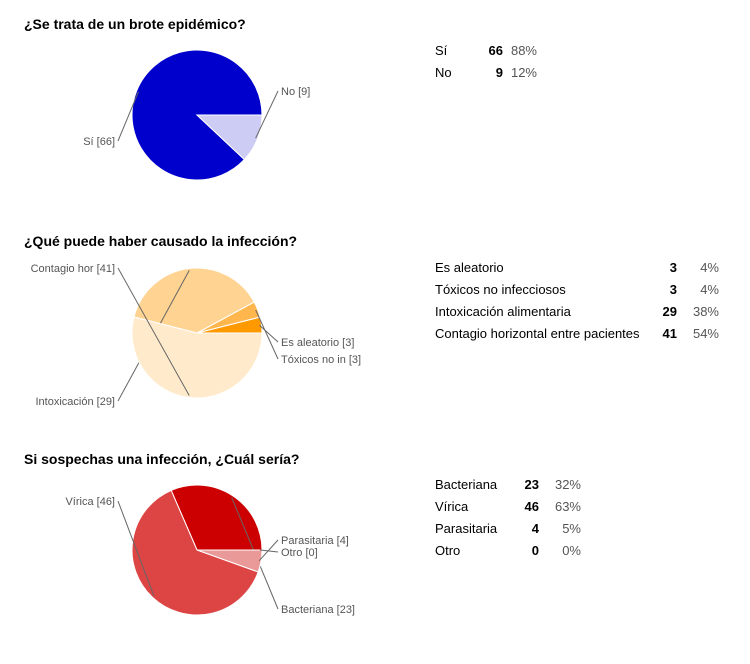 The height and width of the screenshot is (664, 750). I want to click on summary-count: 41, so click(669, 333).